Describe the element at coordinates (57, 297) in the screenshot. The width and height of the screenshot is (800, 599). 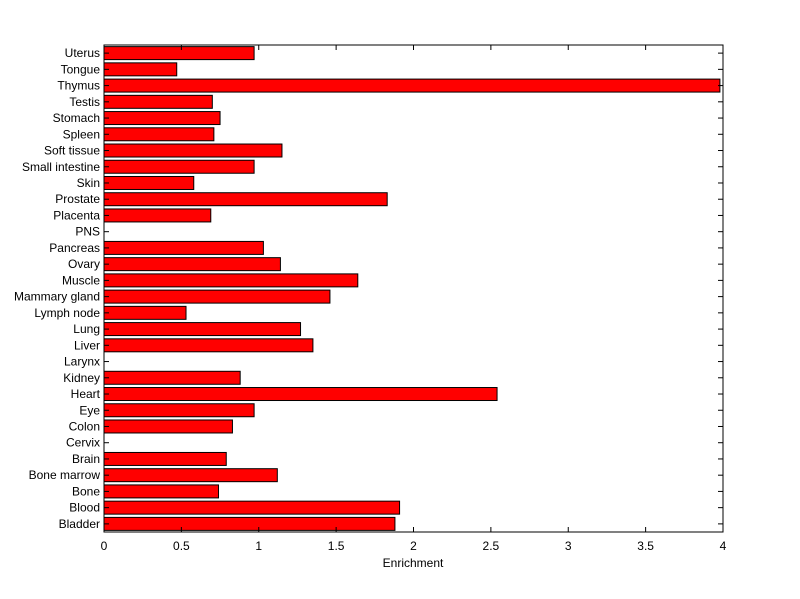
I see `y-tick-label-mammary-gland: Mammary gland` at that location.